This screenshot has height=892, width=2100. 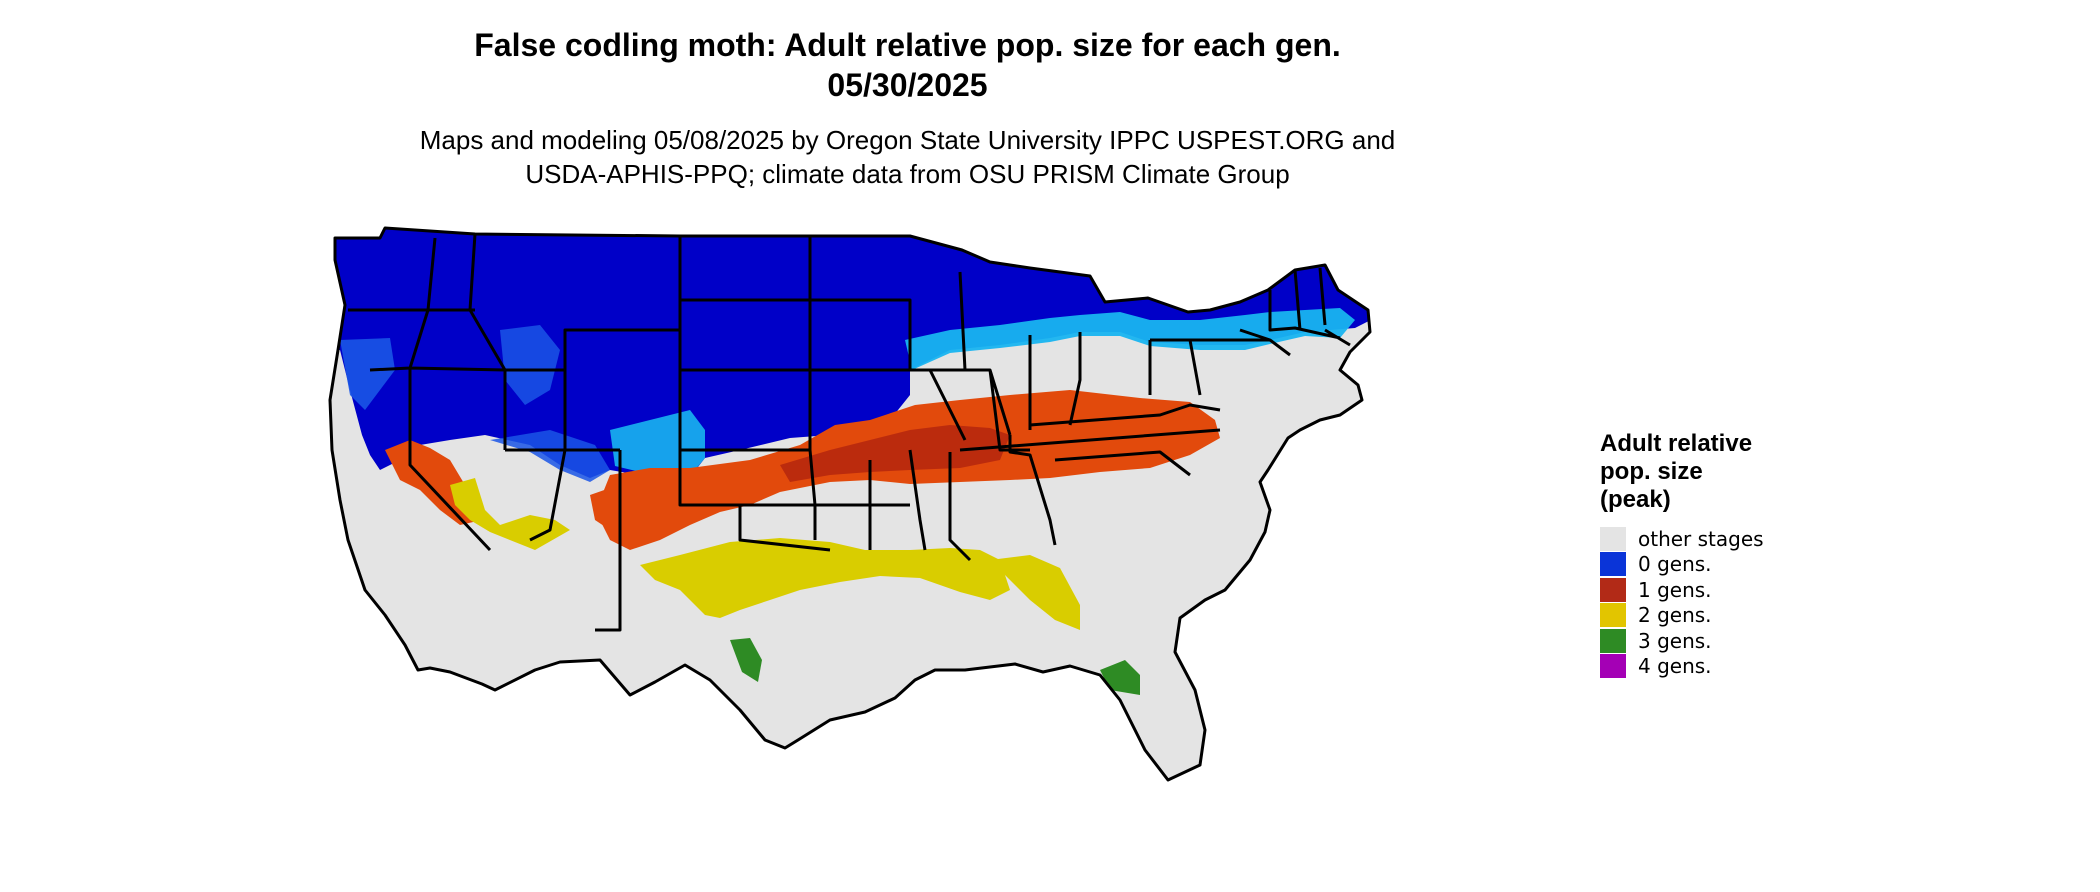 I want to click on zero-gens-mid-west, so click(x=367, y=374).